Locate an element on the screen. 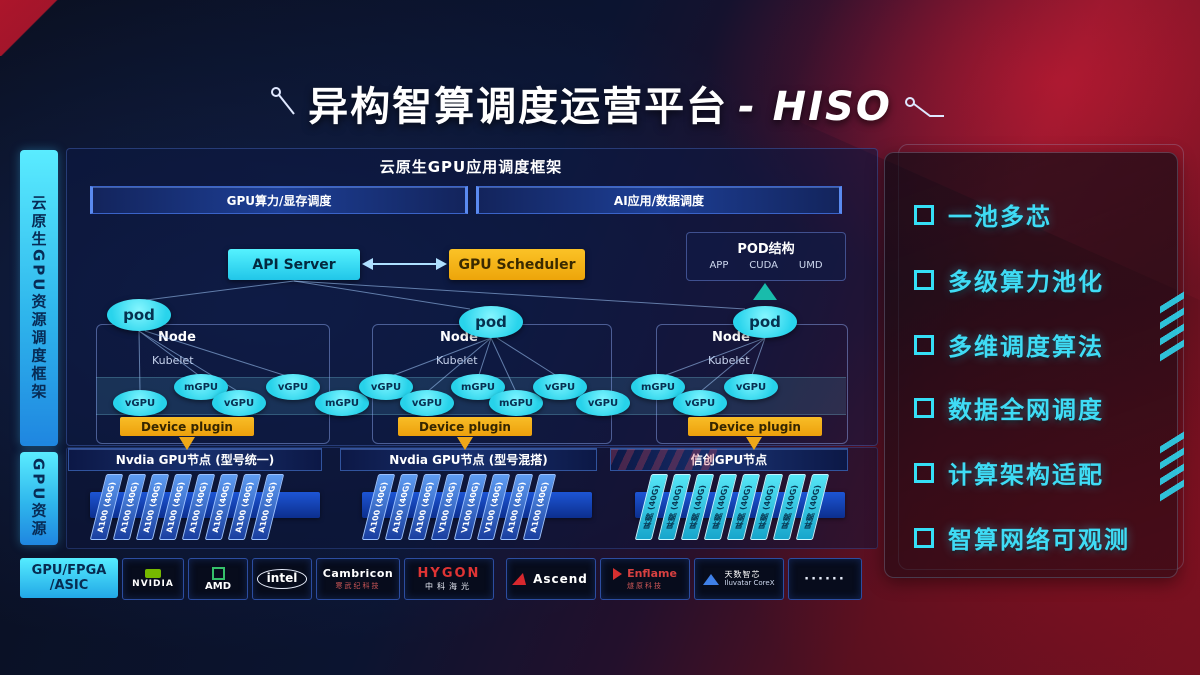 This screenshot has height=675, width=1200. pod-item-cuda: CUDA is located at coordinates (763, 265).